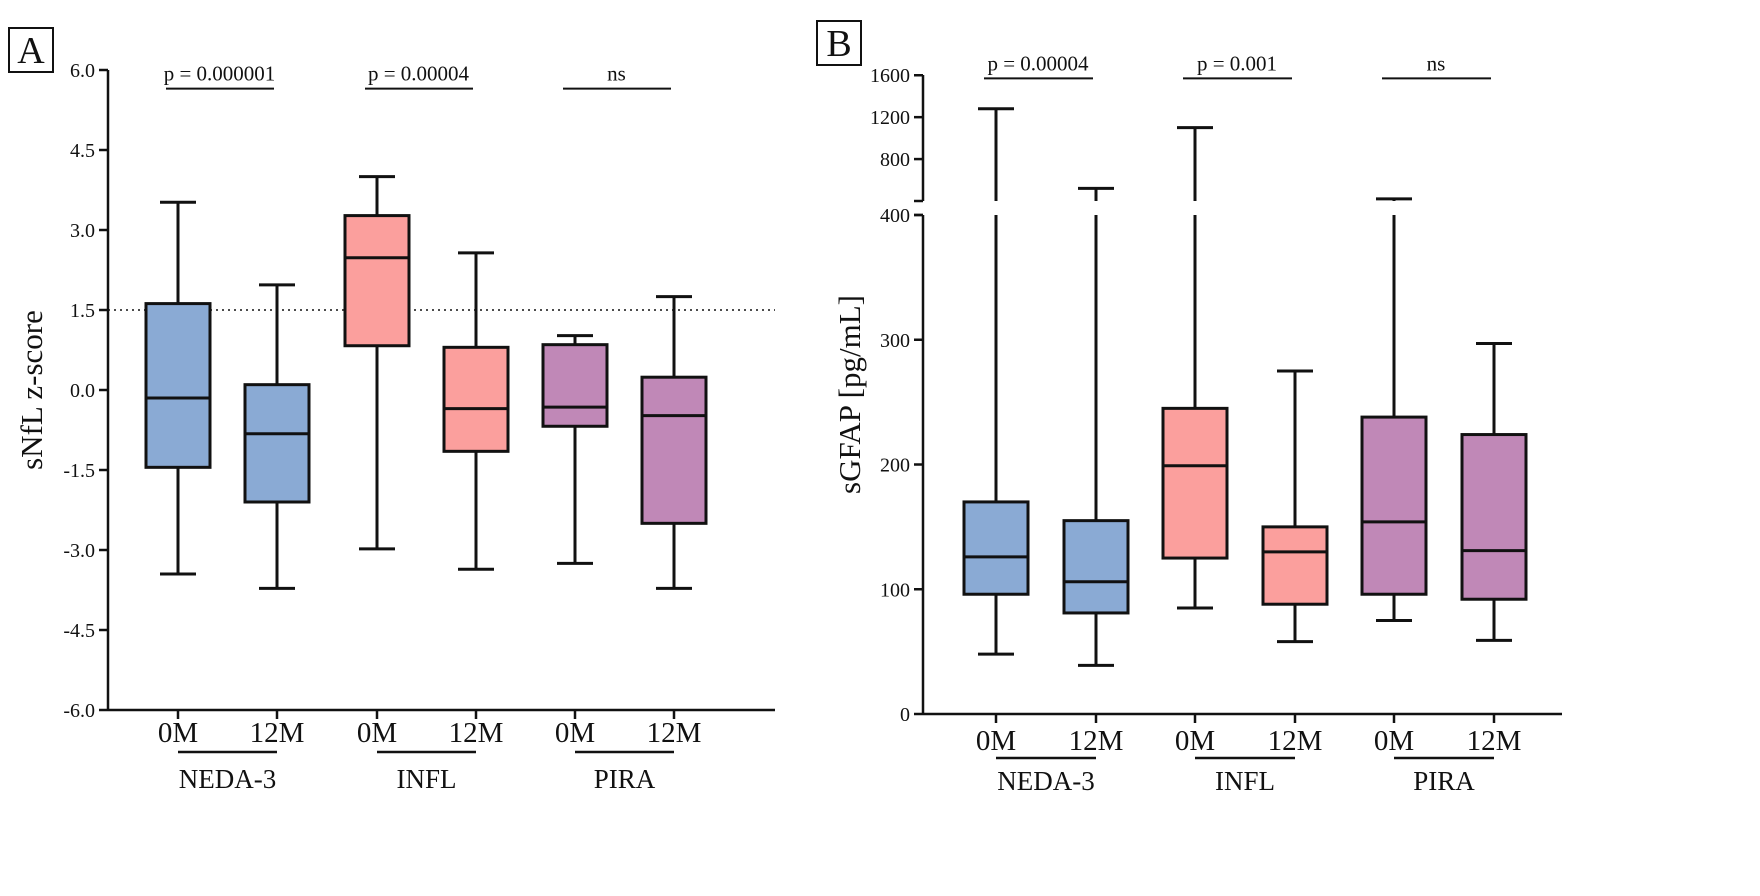 The height and width of the screenshot is (896, 1760). I want to click on y-tick-label: -1.5, so click(79, 471).